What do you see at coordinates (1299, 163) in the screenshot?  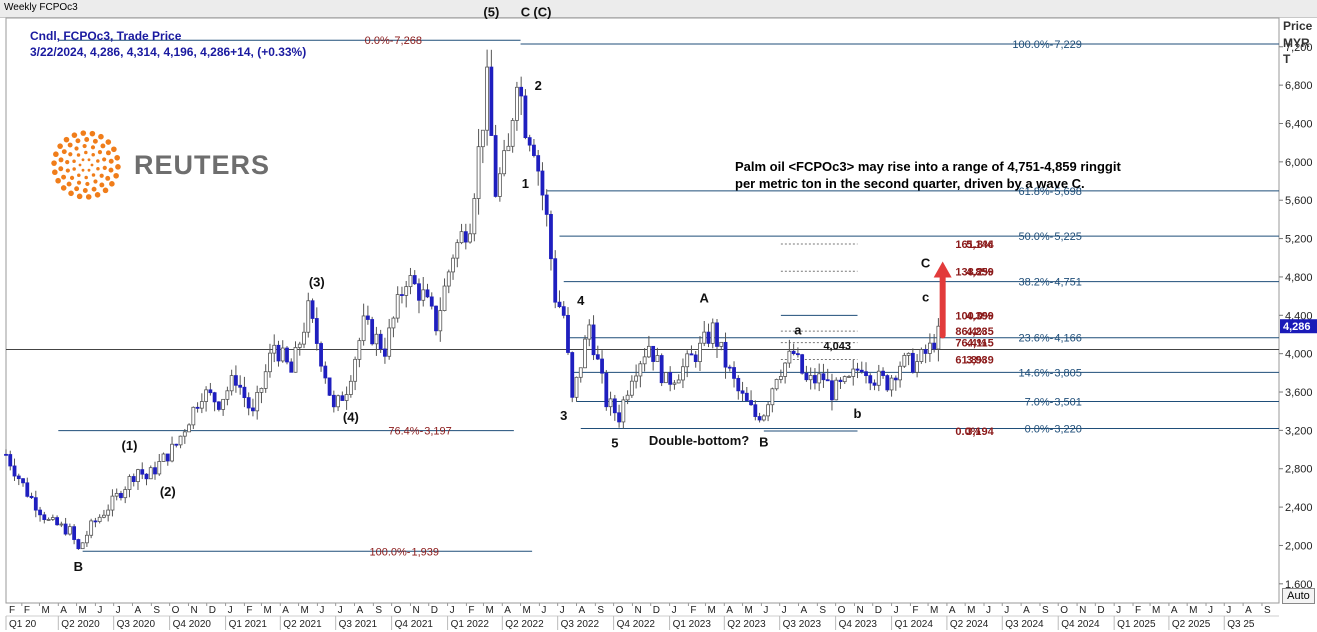 I see `price-tick-label: 6,000` at bounding box center [1299, 163].